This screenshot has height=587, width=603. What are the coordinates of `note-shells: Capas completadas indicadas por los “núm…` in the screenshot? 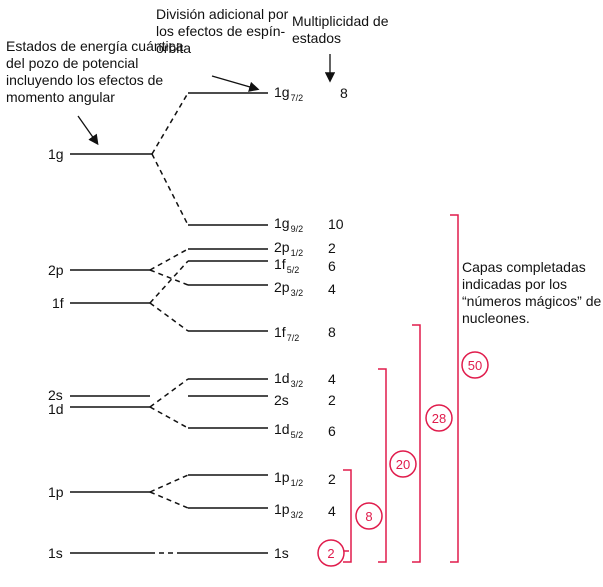 It's located at (532, 292).